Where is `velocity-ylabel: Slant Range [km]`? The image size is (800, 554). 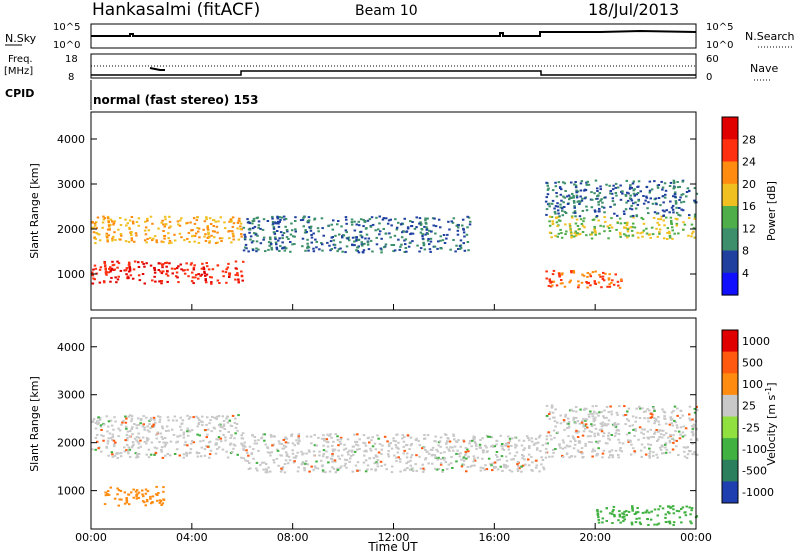
velocity-ylabel: Slant Range [km] is located at coordinates (34, 424).